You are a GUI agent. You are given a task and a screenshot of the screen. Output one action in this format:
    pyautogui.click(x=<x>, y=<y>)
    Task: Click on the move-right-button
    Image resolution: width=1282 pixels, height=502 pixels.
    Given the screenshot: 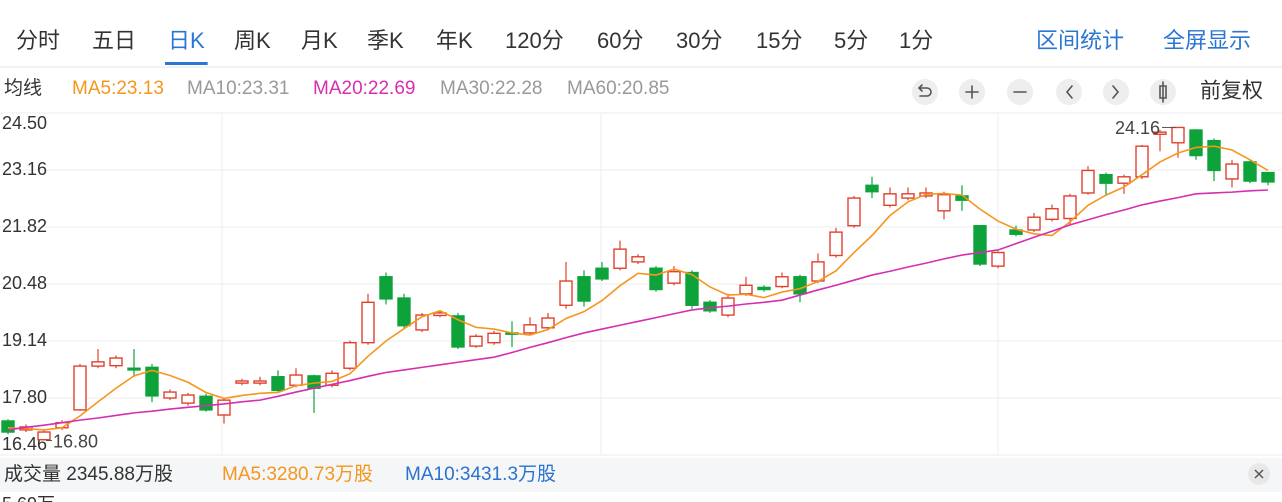 What is the action you would take?
    pyautogui.click(x=1116, y=92)
    